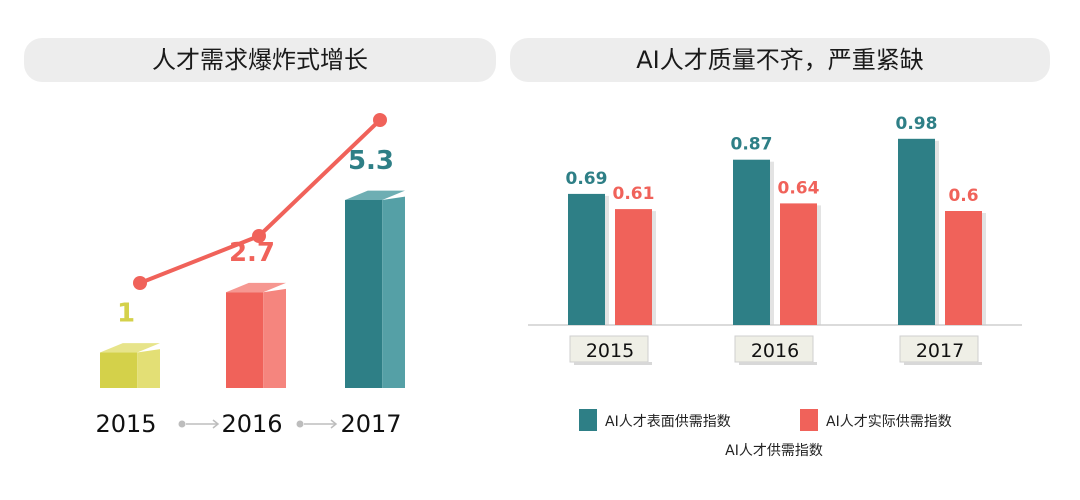 Image resolution: width=1080 pixels, height=500 pixels. I want to click on year-label-2017: 2017, so click(370, 424).